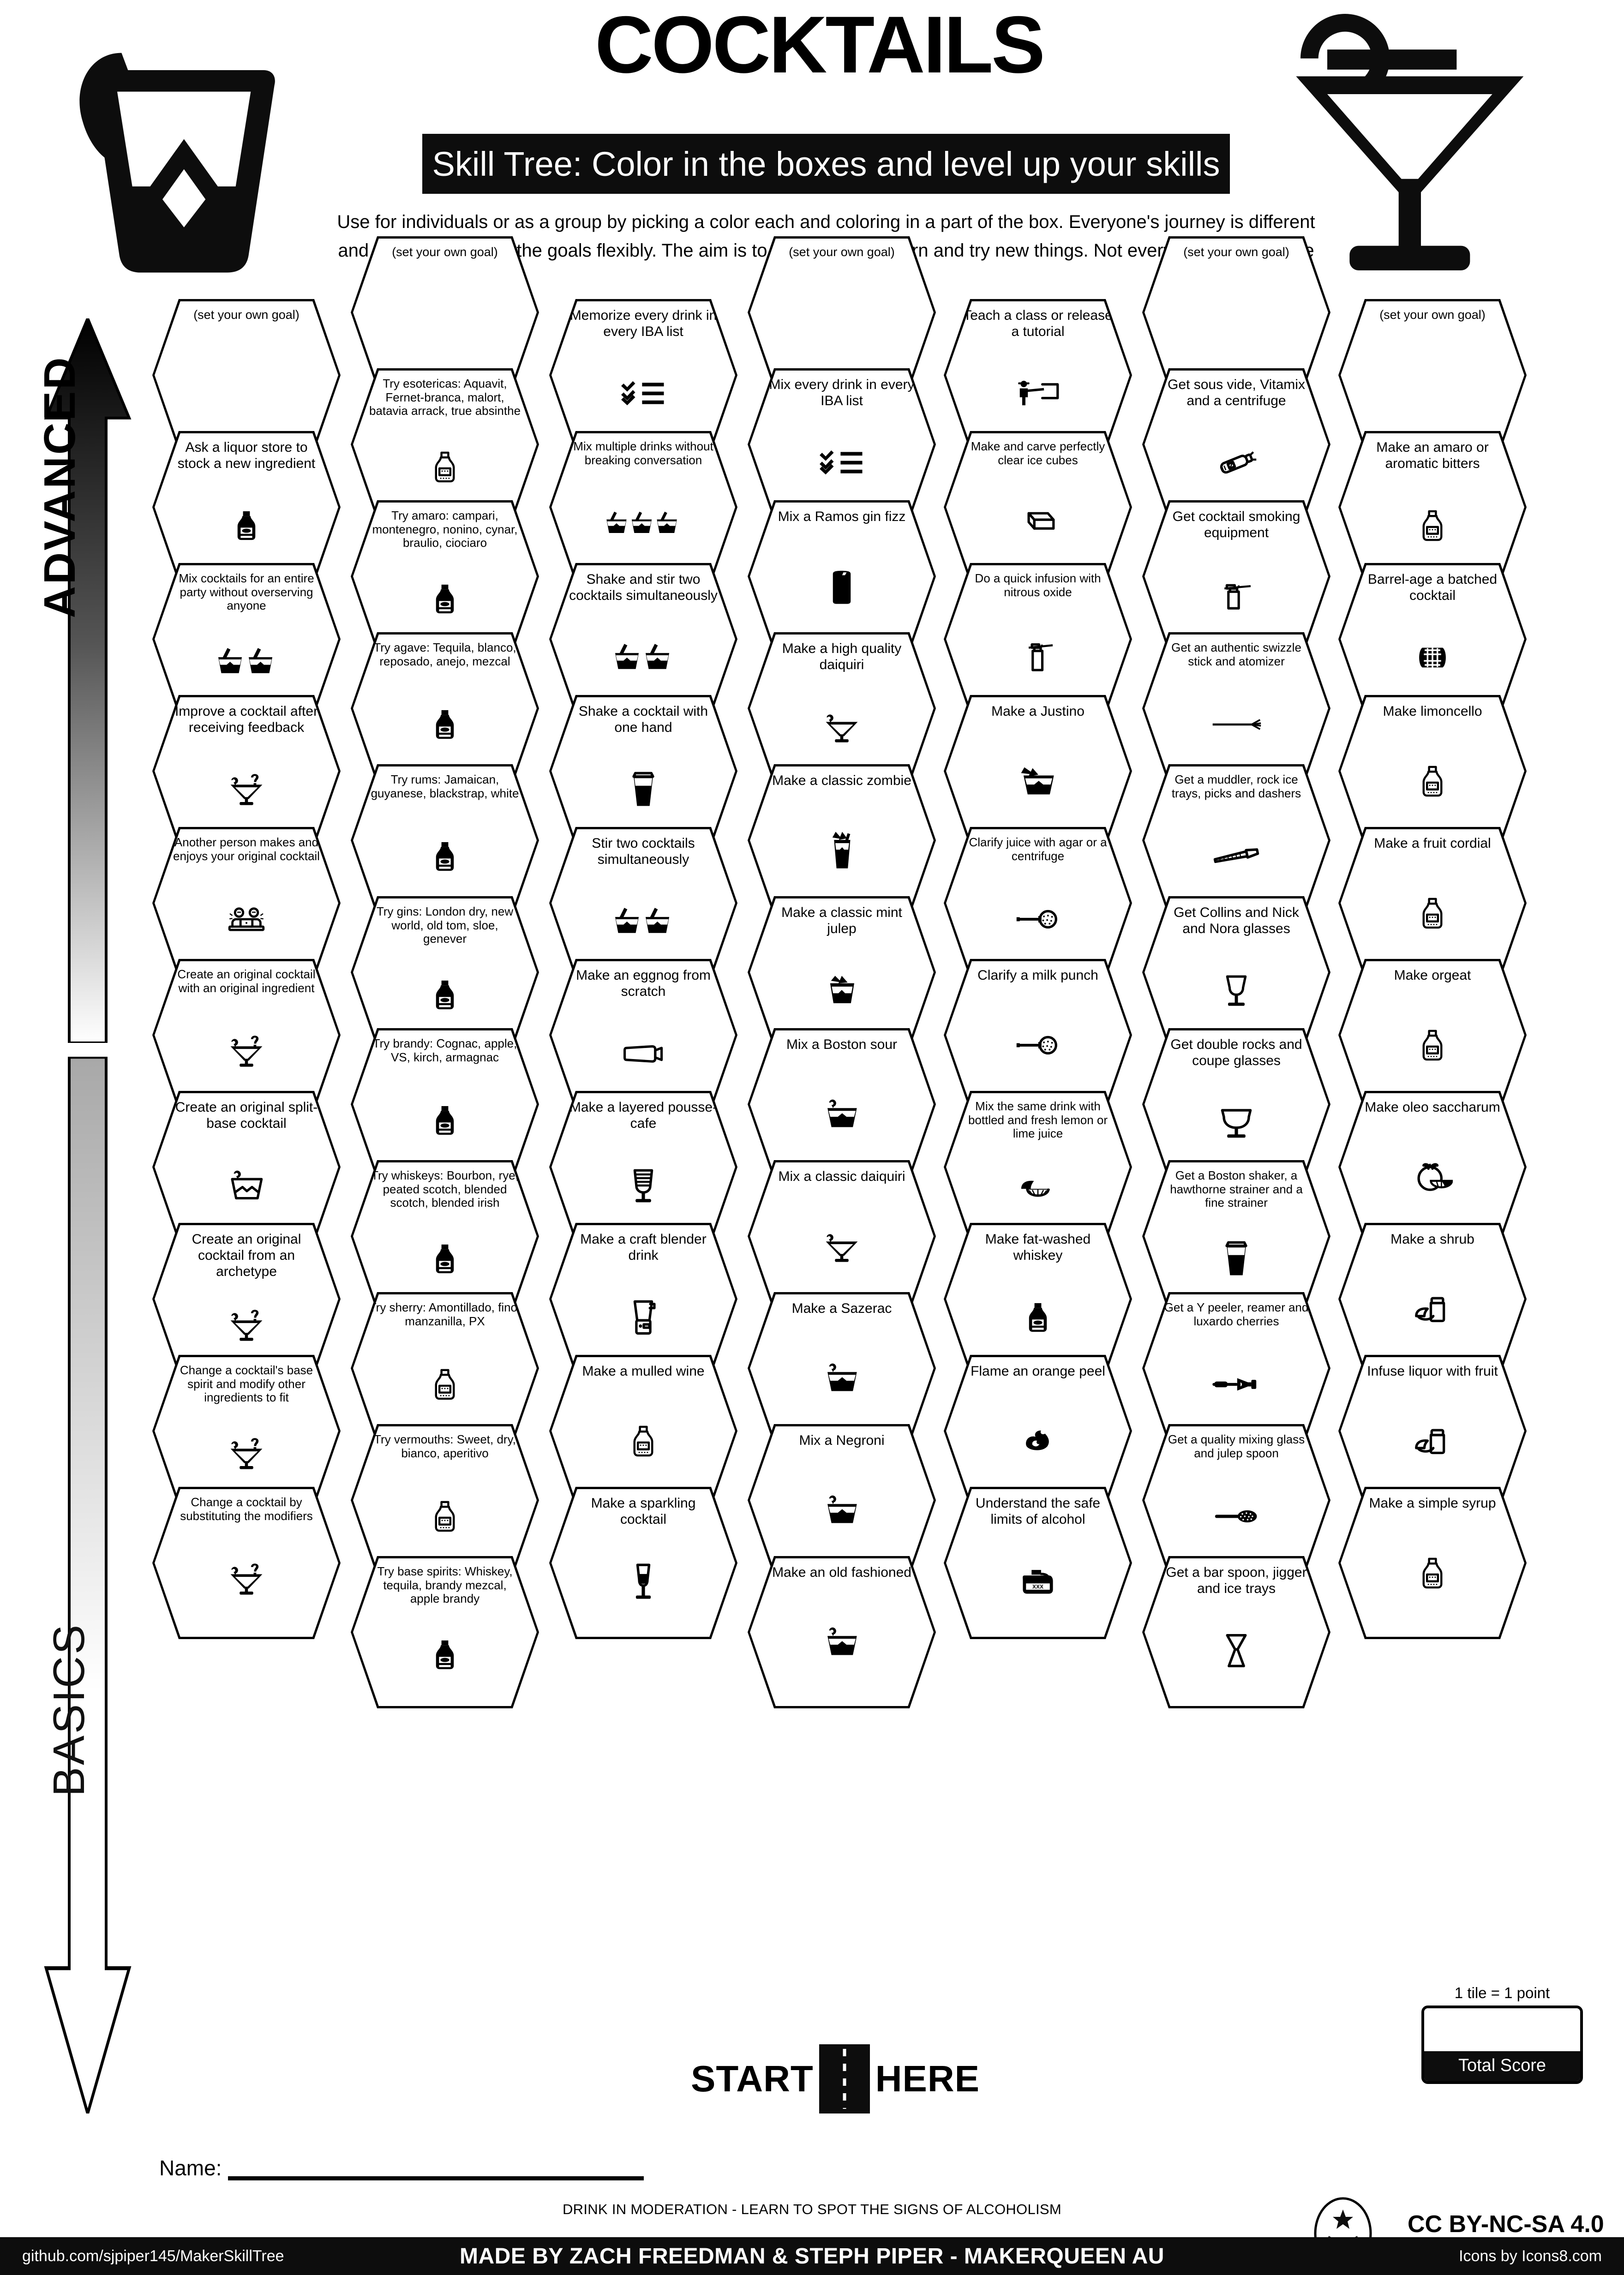 Image resolution: width=1624 pixels, height=2275 pixels. What do you see at coordinates (842, 708) in the screenshot?
I see `skill-tile-body: Make a high quality daiquiri` at bounding box center [842, 708].